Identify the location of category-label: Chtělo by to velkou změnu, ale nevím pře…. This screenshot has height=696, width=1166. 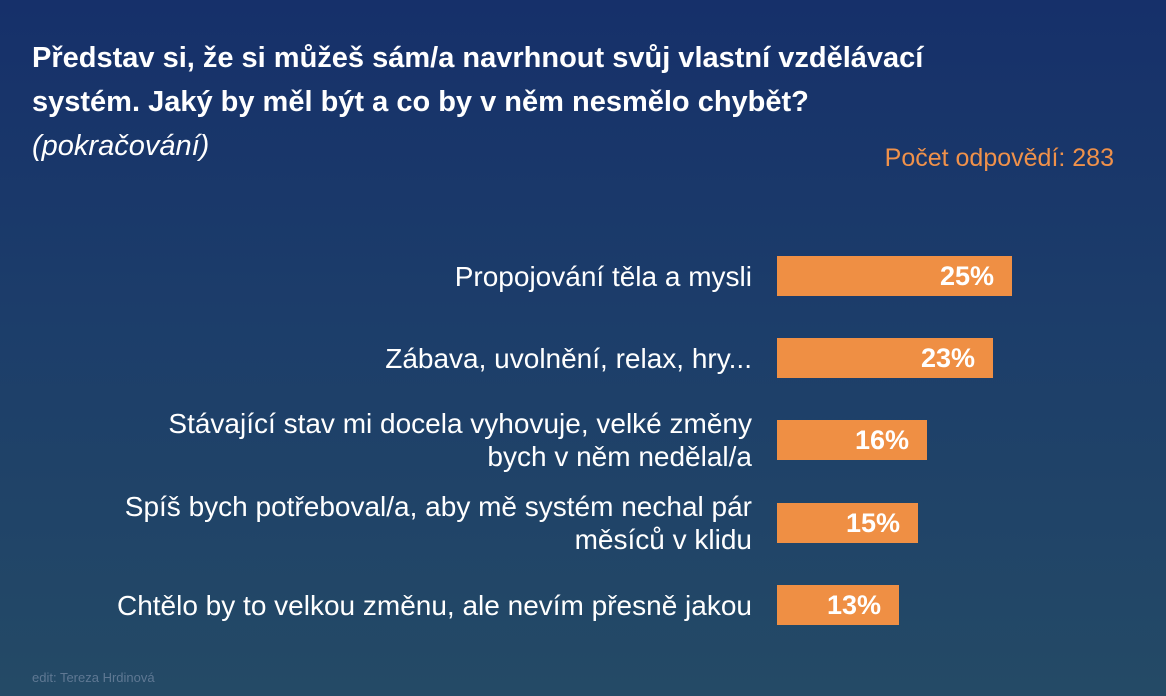
(382, 605).